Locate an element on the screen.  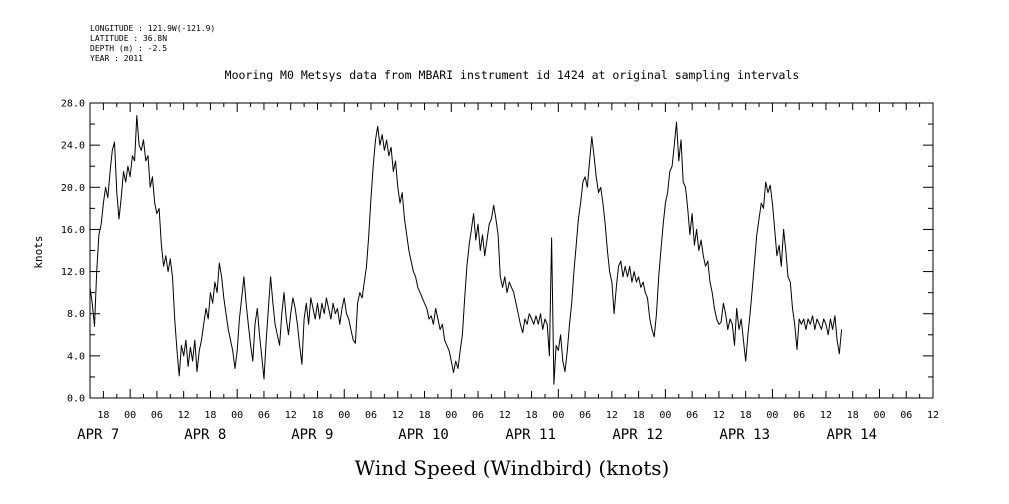
date-label: APR 10 is located at coordinates (423, 435).